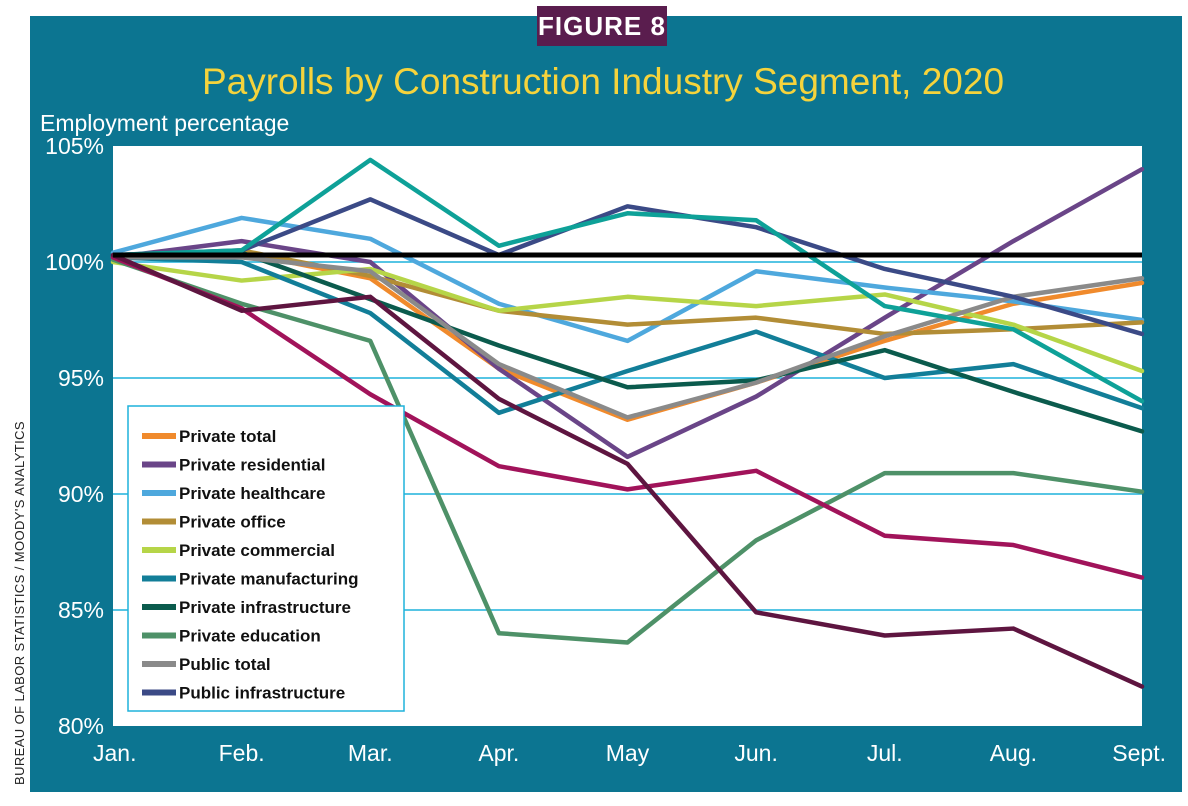  I want to click on y-tick-label: 90%, so click(81, 494).